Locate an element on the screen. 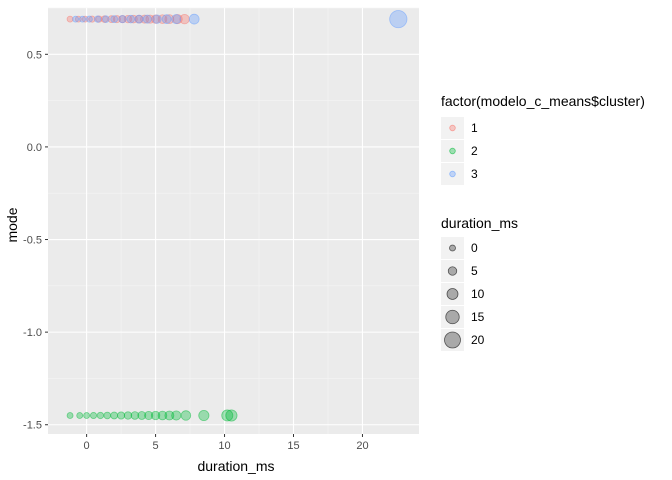  legend-label-cluster-1: 1 is located at coordinates (474, 128).